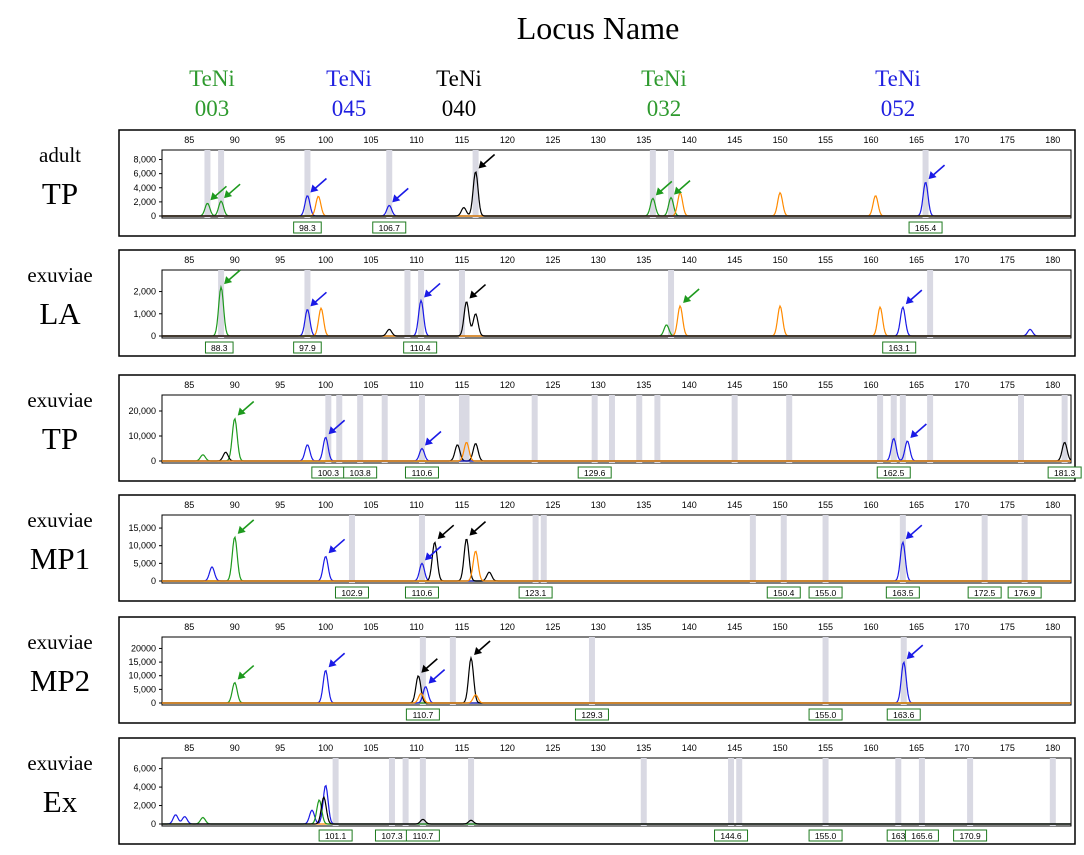  Describe the element at coordinates (349, 108) in the screenshot. I see `locus-number: 045` at that location.